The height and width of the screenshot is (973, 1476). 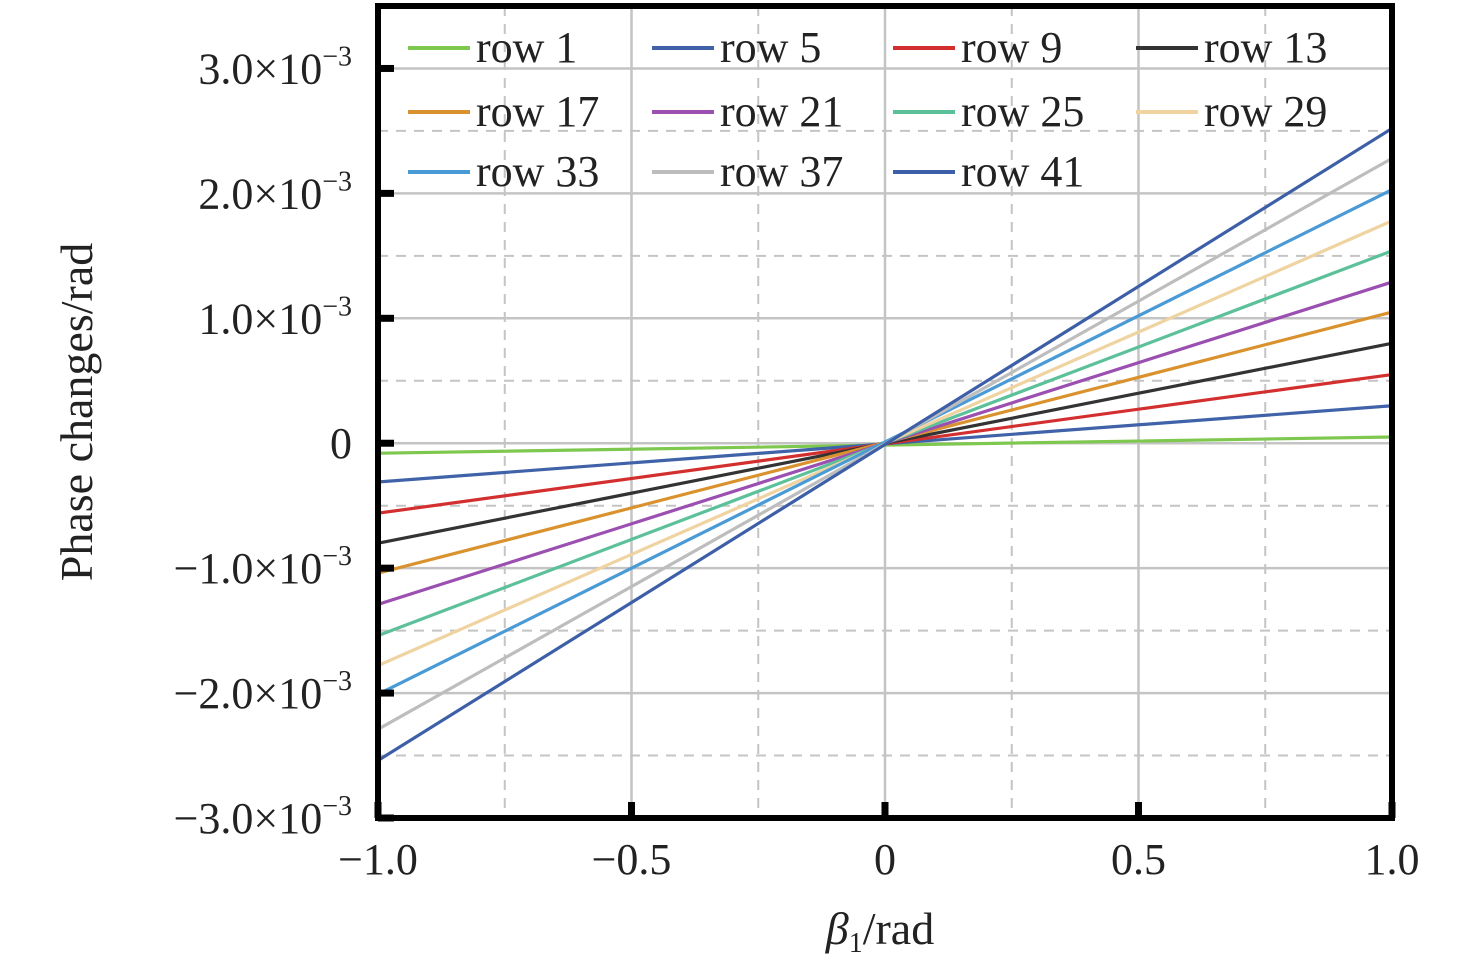 I want to click on legend-label: row 13, so click(x=1265, y=47).